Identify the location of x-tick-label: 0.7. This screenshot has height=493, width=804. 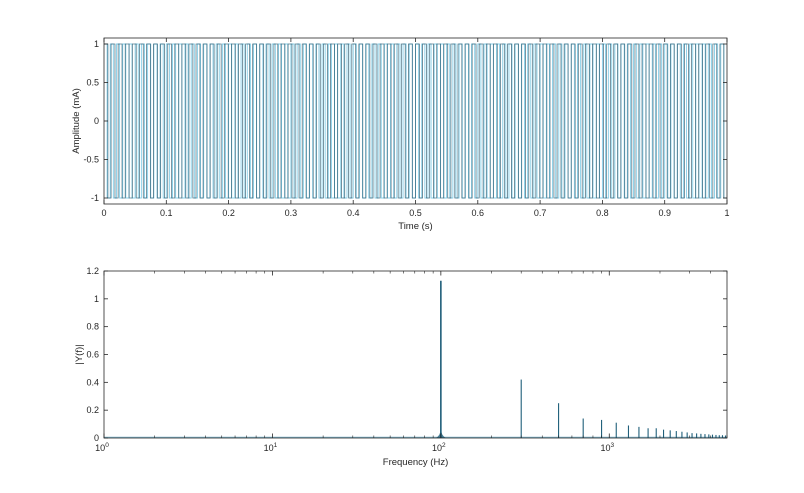
(540, 213).